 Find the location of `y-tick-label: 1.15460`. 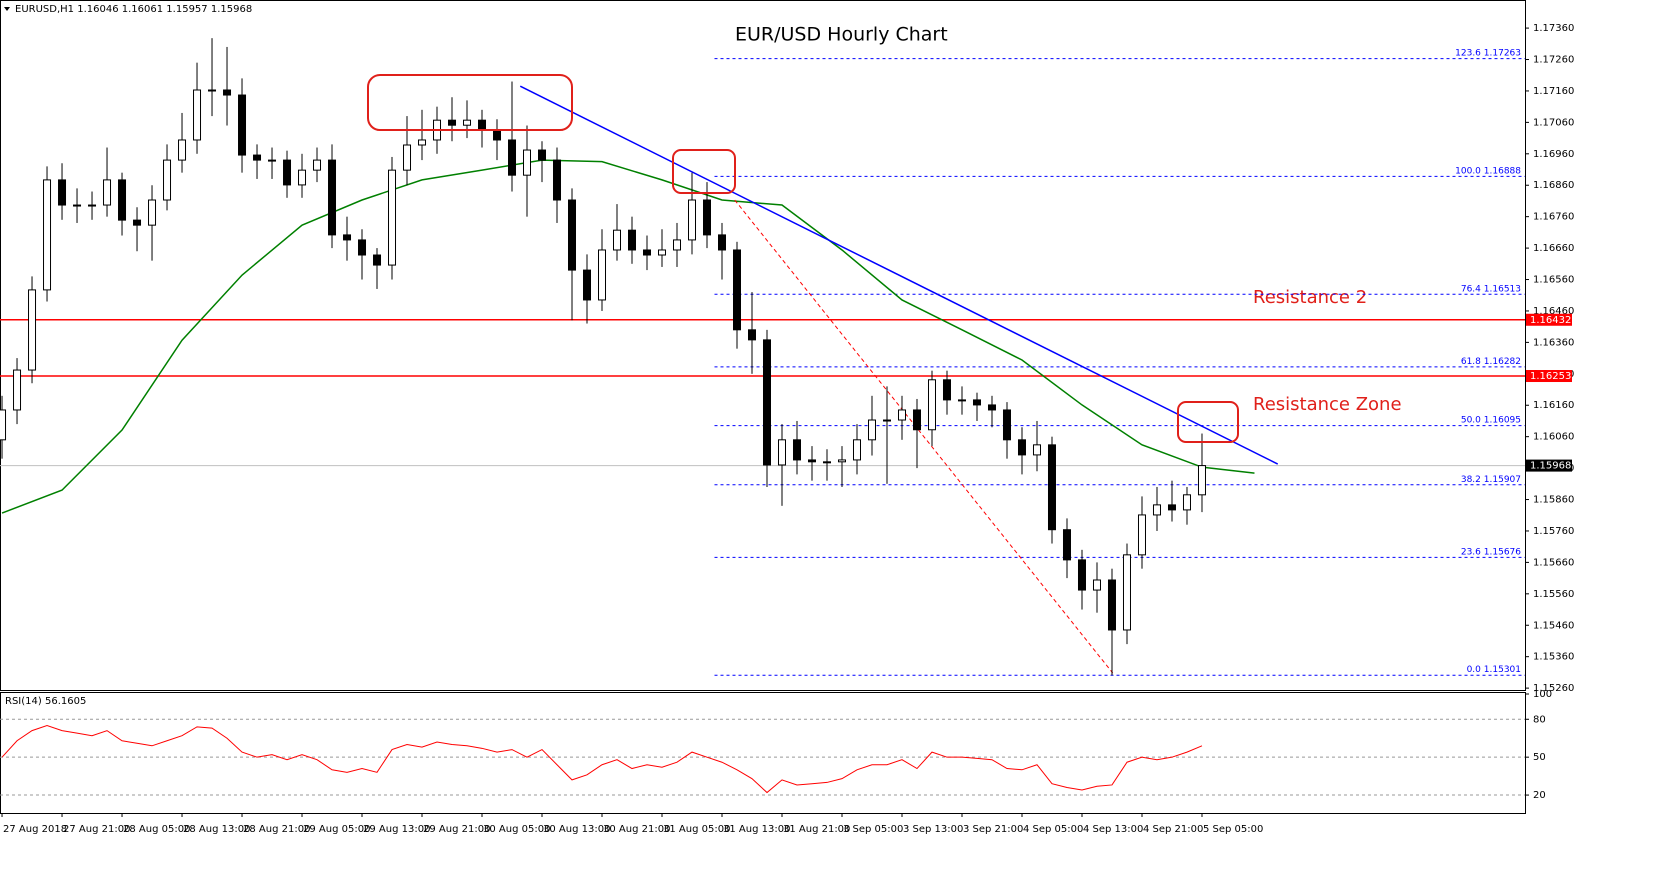

y-tick-label: 1.15460 is located at coordinates (1553, 625).